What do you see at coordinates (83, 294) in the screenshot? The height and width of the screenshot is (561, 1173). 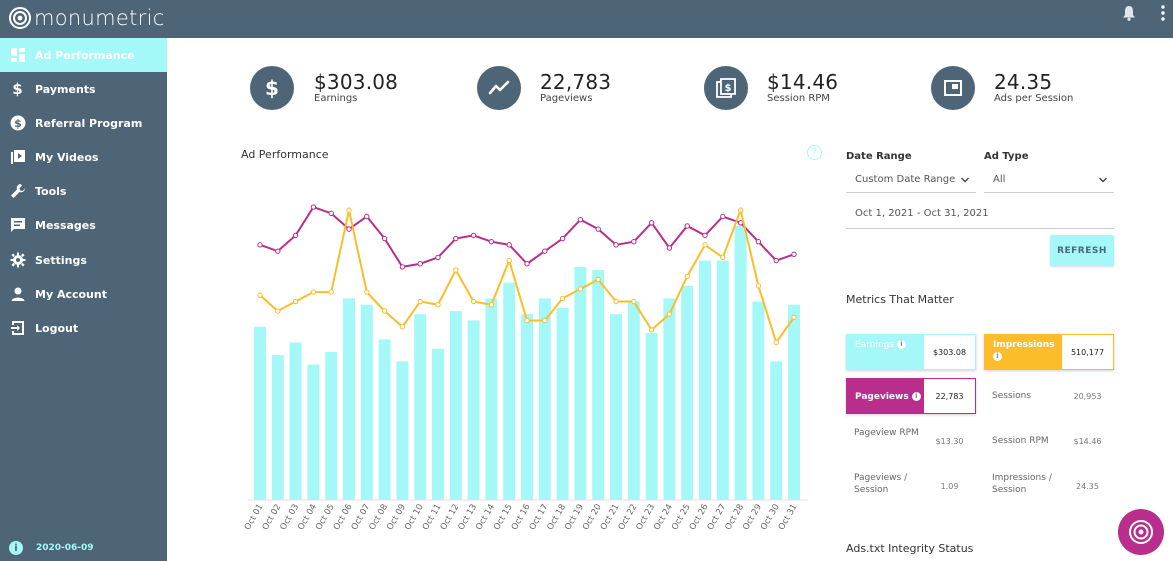 I see `sidebar-item-my-account: My Account` at bounding box center [83, 294].